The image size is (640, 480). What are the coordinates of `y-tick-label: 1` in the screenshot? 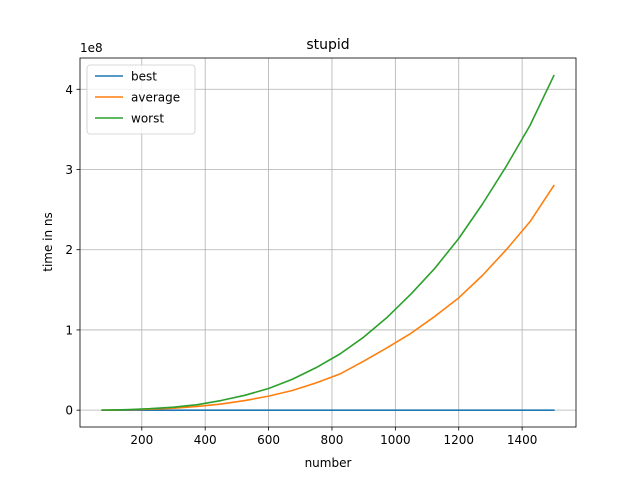 It's located at (69, 330).